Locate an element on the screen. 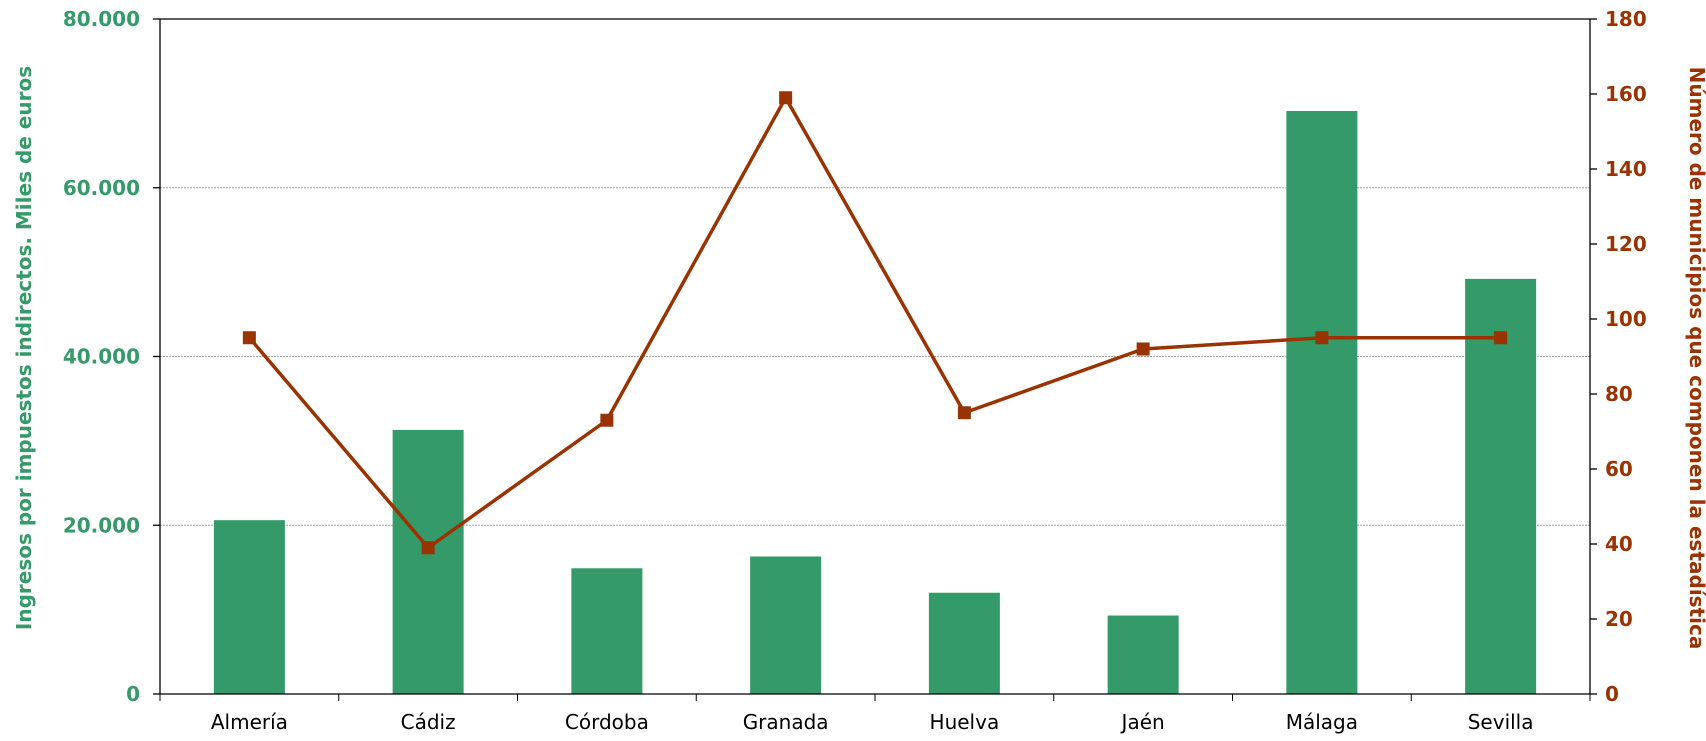  x-tick-label: Jaén is located at coordinates (1142, 722).